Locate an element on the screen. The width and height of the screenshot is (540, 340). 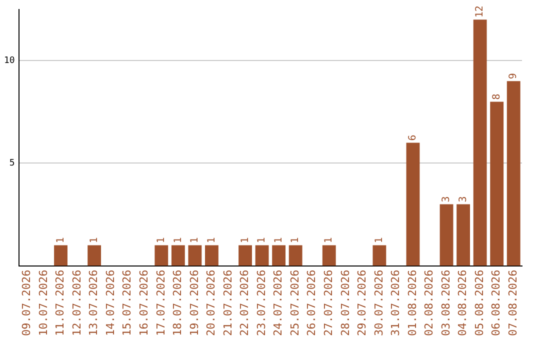
x-tick-label: 06.08.2026 is located at coordinates (496, 303).